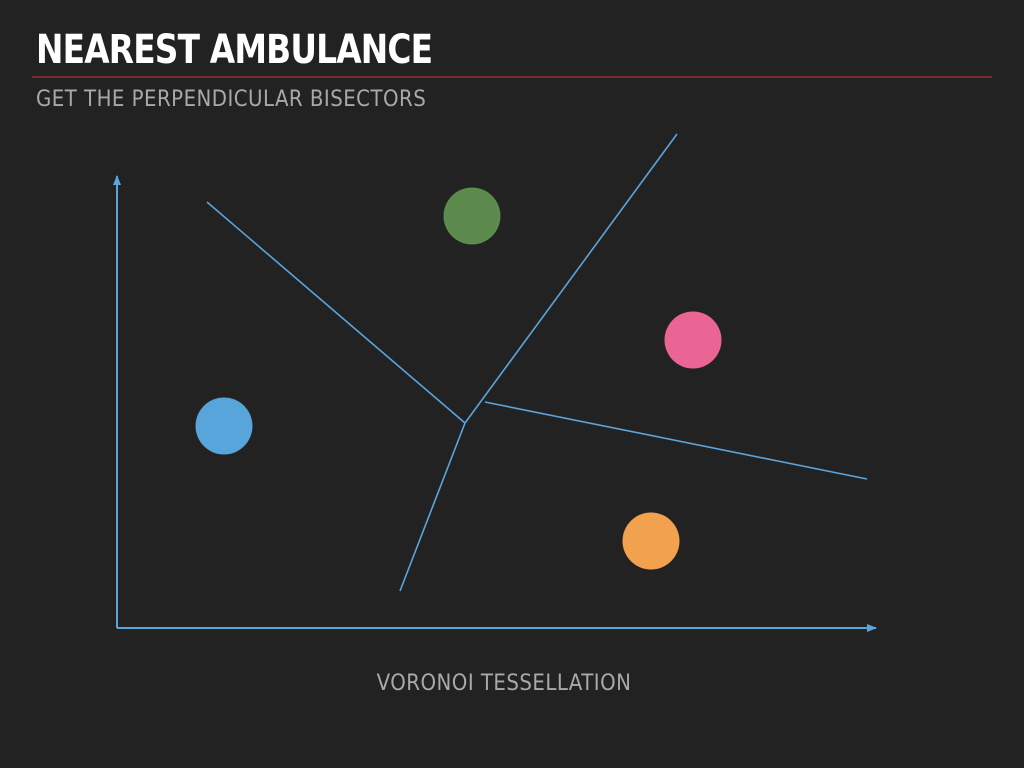  Describe the element at coordinates (676, 440) in the screenshot. I see `bisector-right` at that location.